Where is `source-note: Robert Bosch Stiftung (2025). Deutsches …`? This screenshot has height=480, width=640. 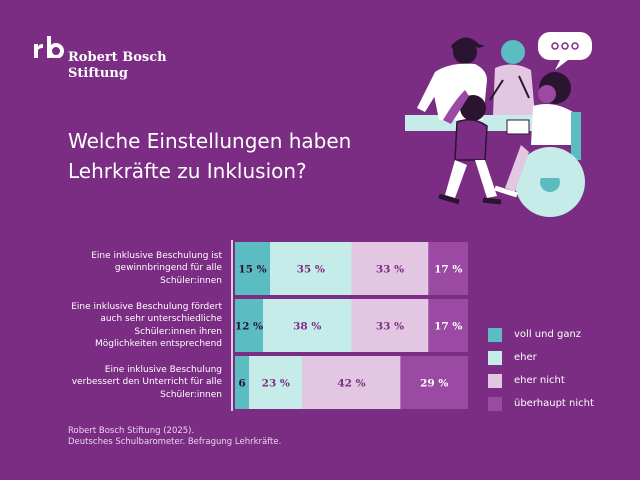 source-note: Robert Bosch Stiftung (2025). Deutsches … is located at coordinates (174, 437).